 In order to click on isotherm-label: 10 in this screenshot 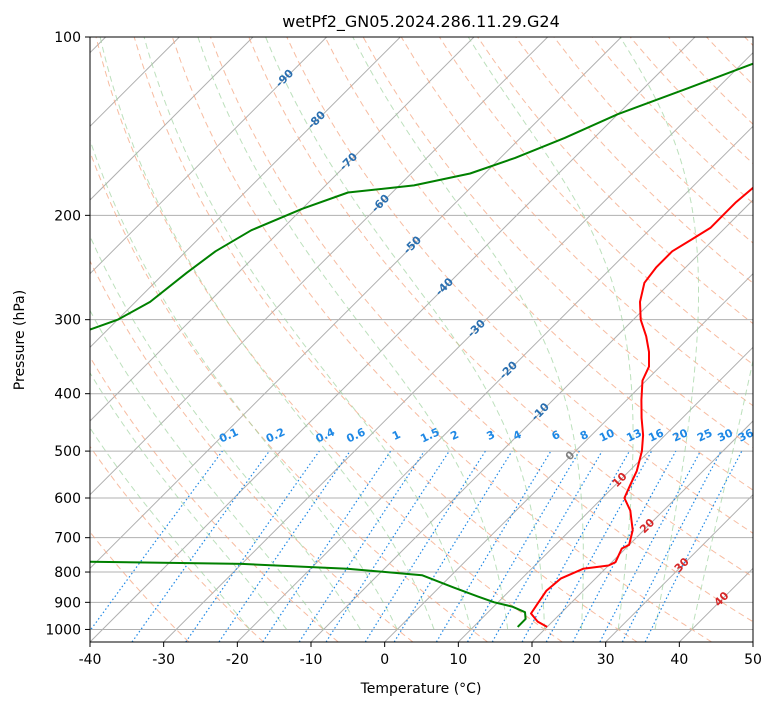, I will do `click(620, 480)`.